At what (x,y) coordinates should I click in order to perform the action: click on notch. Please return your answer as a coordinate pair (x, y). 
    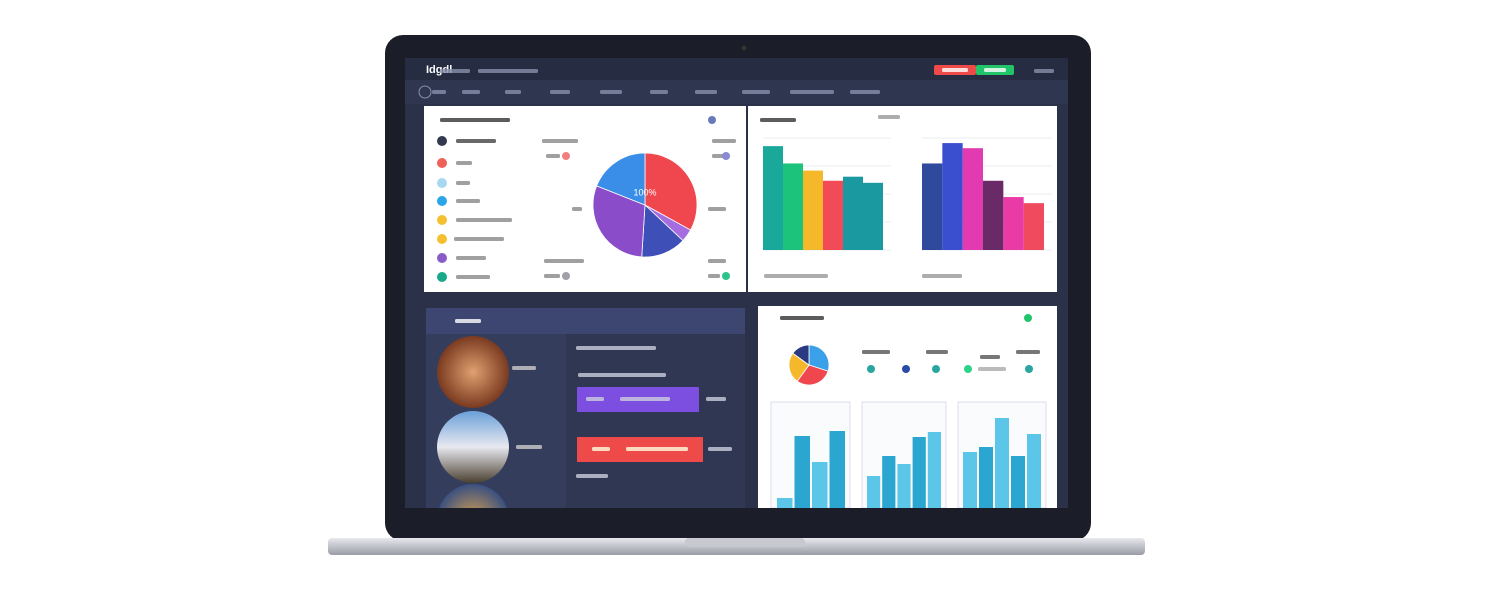
    Looking at the image, I should click on (745, 542).